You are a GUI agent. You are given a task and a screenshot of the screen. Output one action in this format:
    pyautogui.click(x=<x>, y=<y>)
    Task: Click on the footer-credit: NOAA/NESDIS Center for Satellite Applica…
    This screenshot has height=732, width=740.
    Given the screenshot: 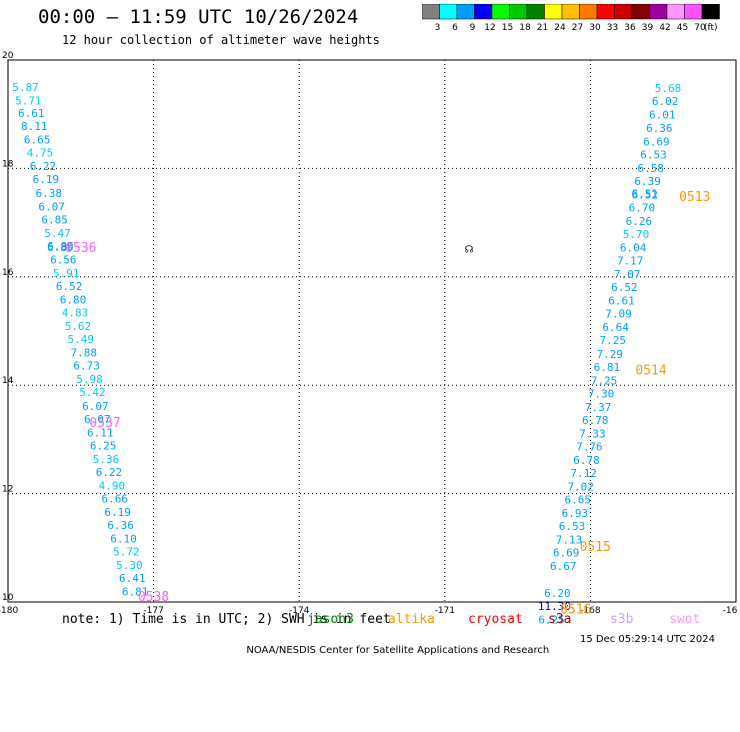 What is the action you would take?
    pyautogui.click(x=398, y=650)
    